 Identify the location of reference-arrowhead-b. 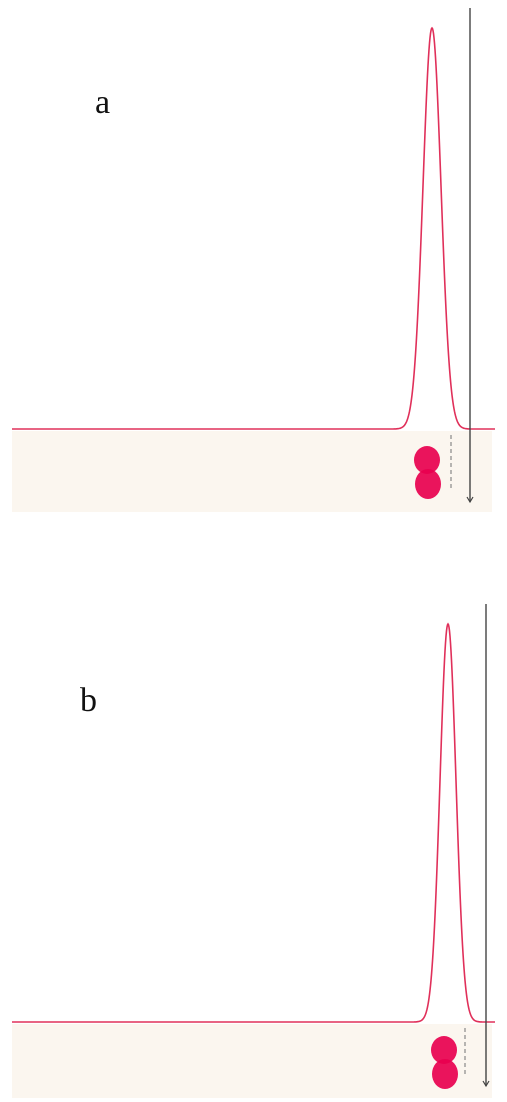
(486, 1084).